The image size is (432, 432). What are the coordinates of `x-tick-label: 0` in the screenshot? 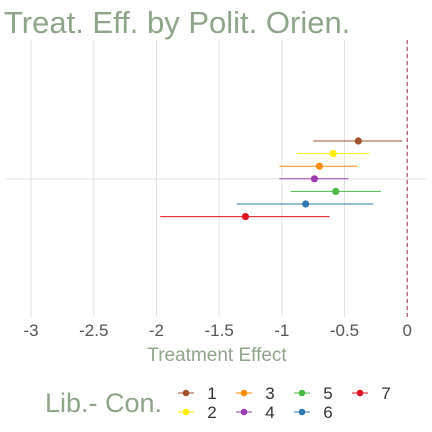 It's located at (406, 330).